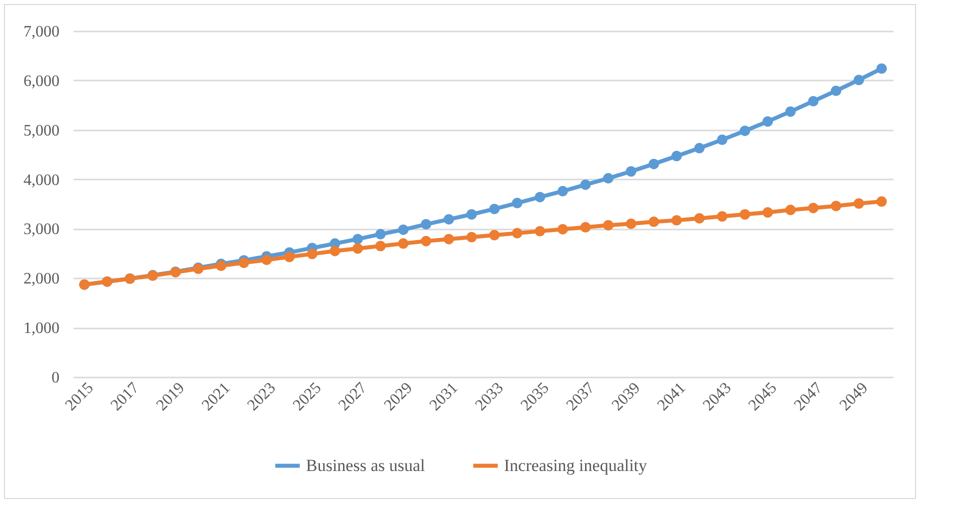 This screenshot has width=956, height=528. I want to click on y-tick-label: 1,000, so click(42, 329).